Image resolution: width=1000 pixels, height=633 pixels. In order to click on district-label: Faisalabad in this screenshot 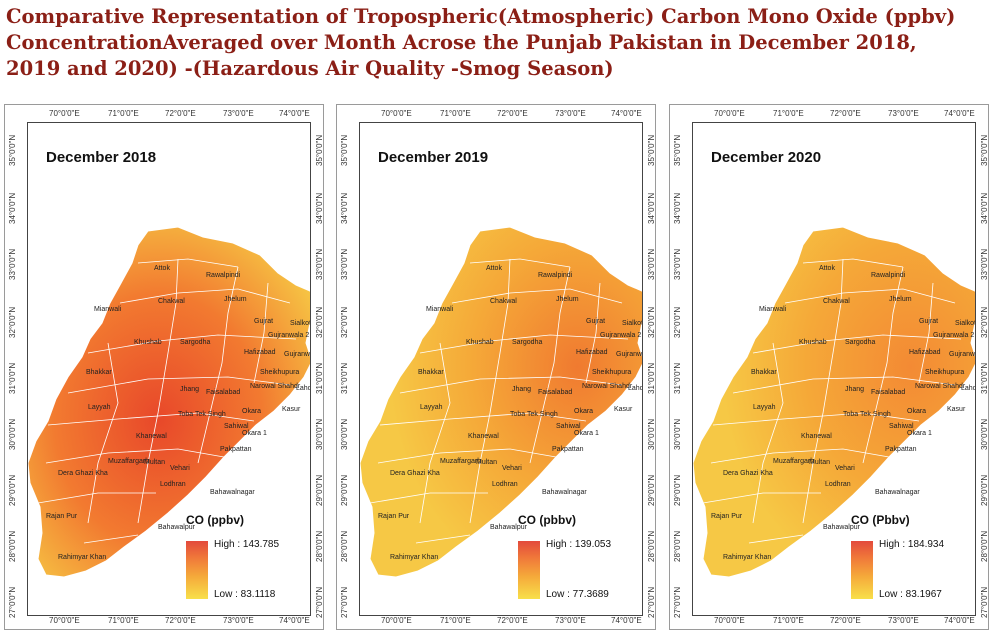, I will do `click(223, 392)`.